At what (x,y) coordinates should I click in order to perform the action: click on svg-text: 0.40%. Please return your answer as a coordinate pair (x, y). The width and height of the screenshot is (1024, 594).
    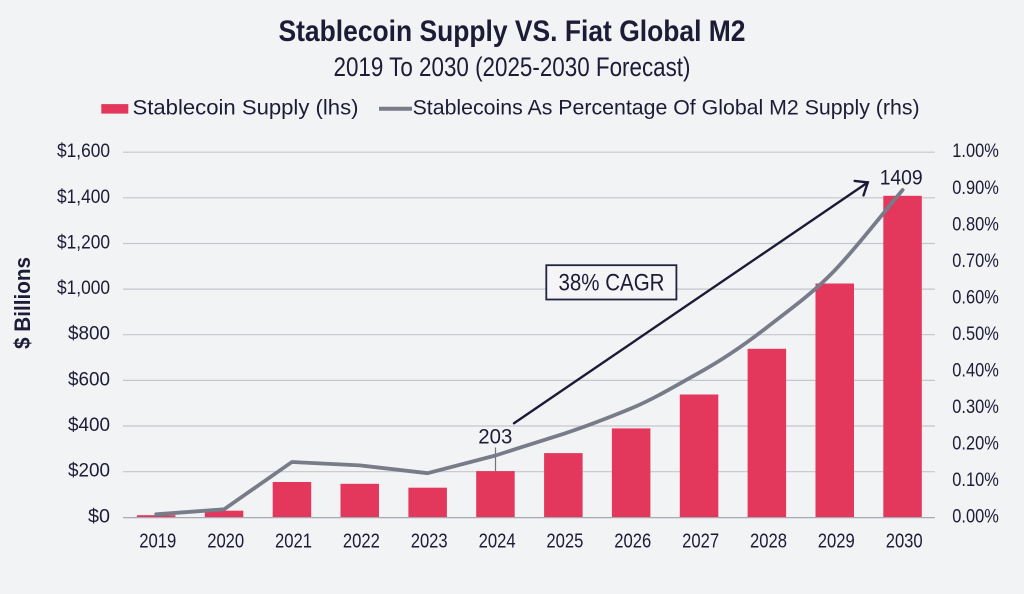
    Looking at the image, I should click on (975, 370).